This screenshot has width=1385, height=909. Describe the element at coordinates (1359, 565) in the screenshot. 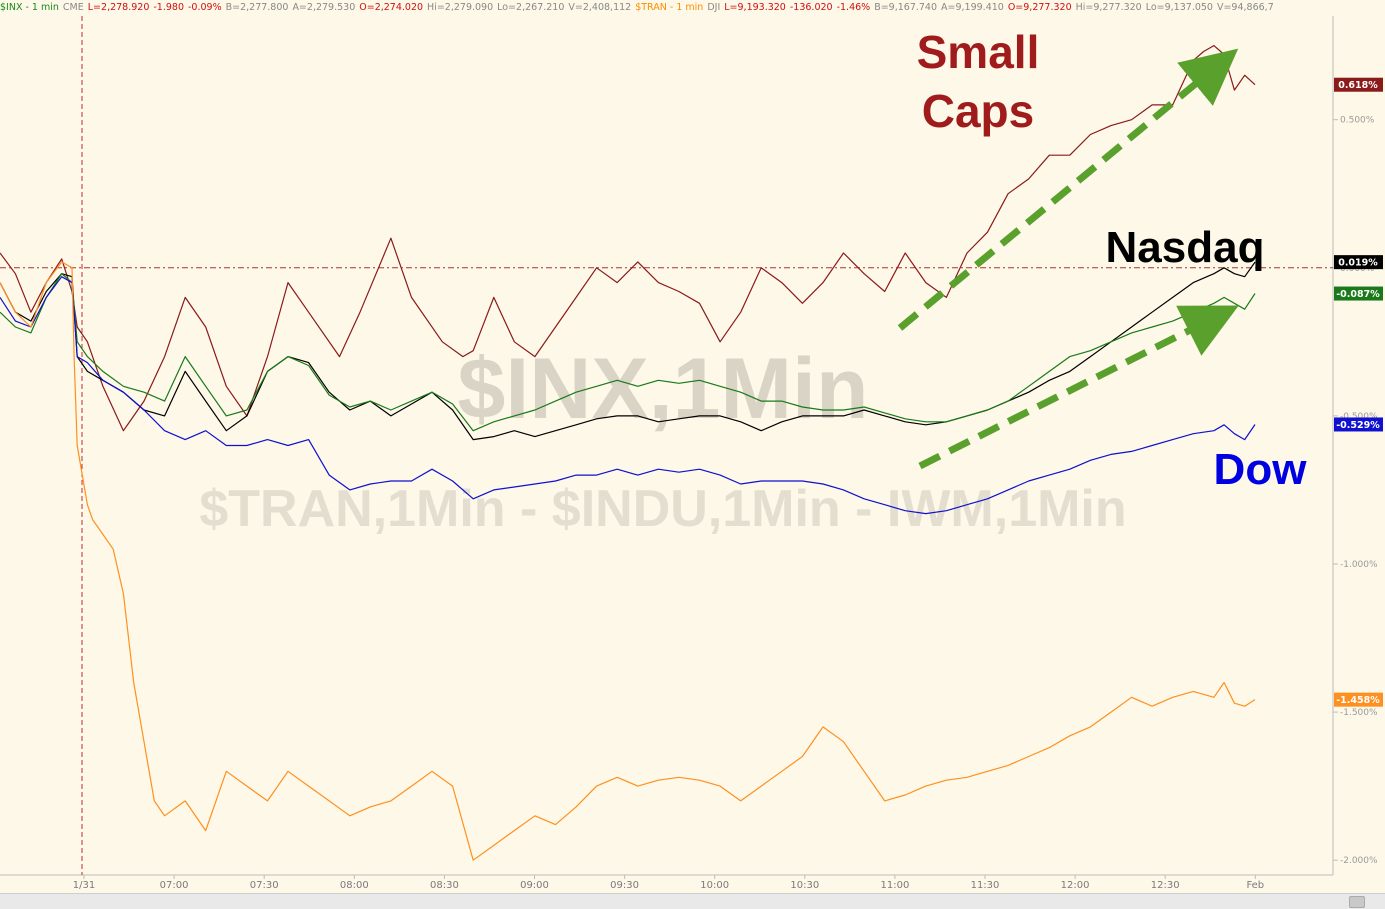

I see `y-tick-label: -1.000%` at that location.